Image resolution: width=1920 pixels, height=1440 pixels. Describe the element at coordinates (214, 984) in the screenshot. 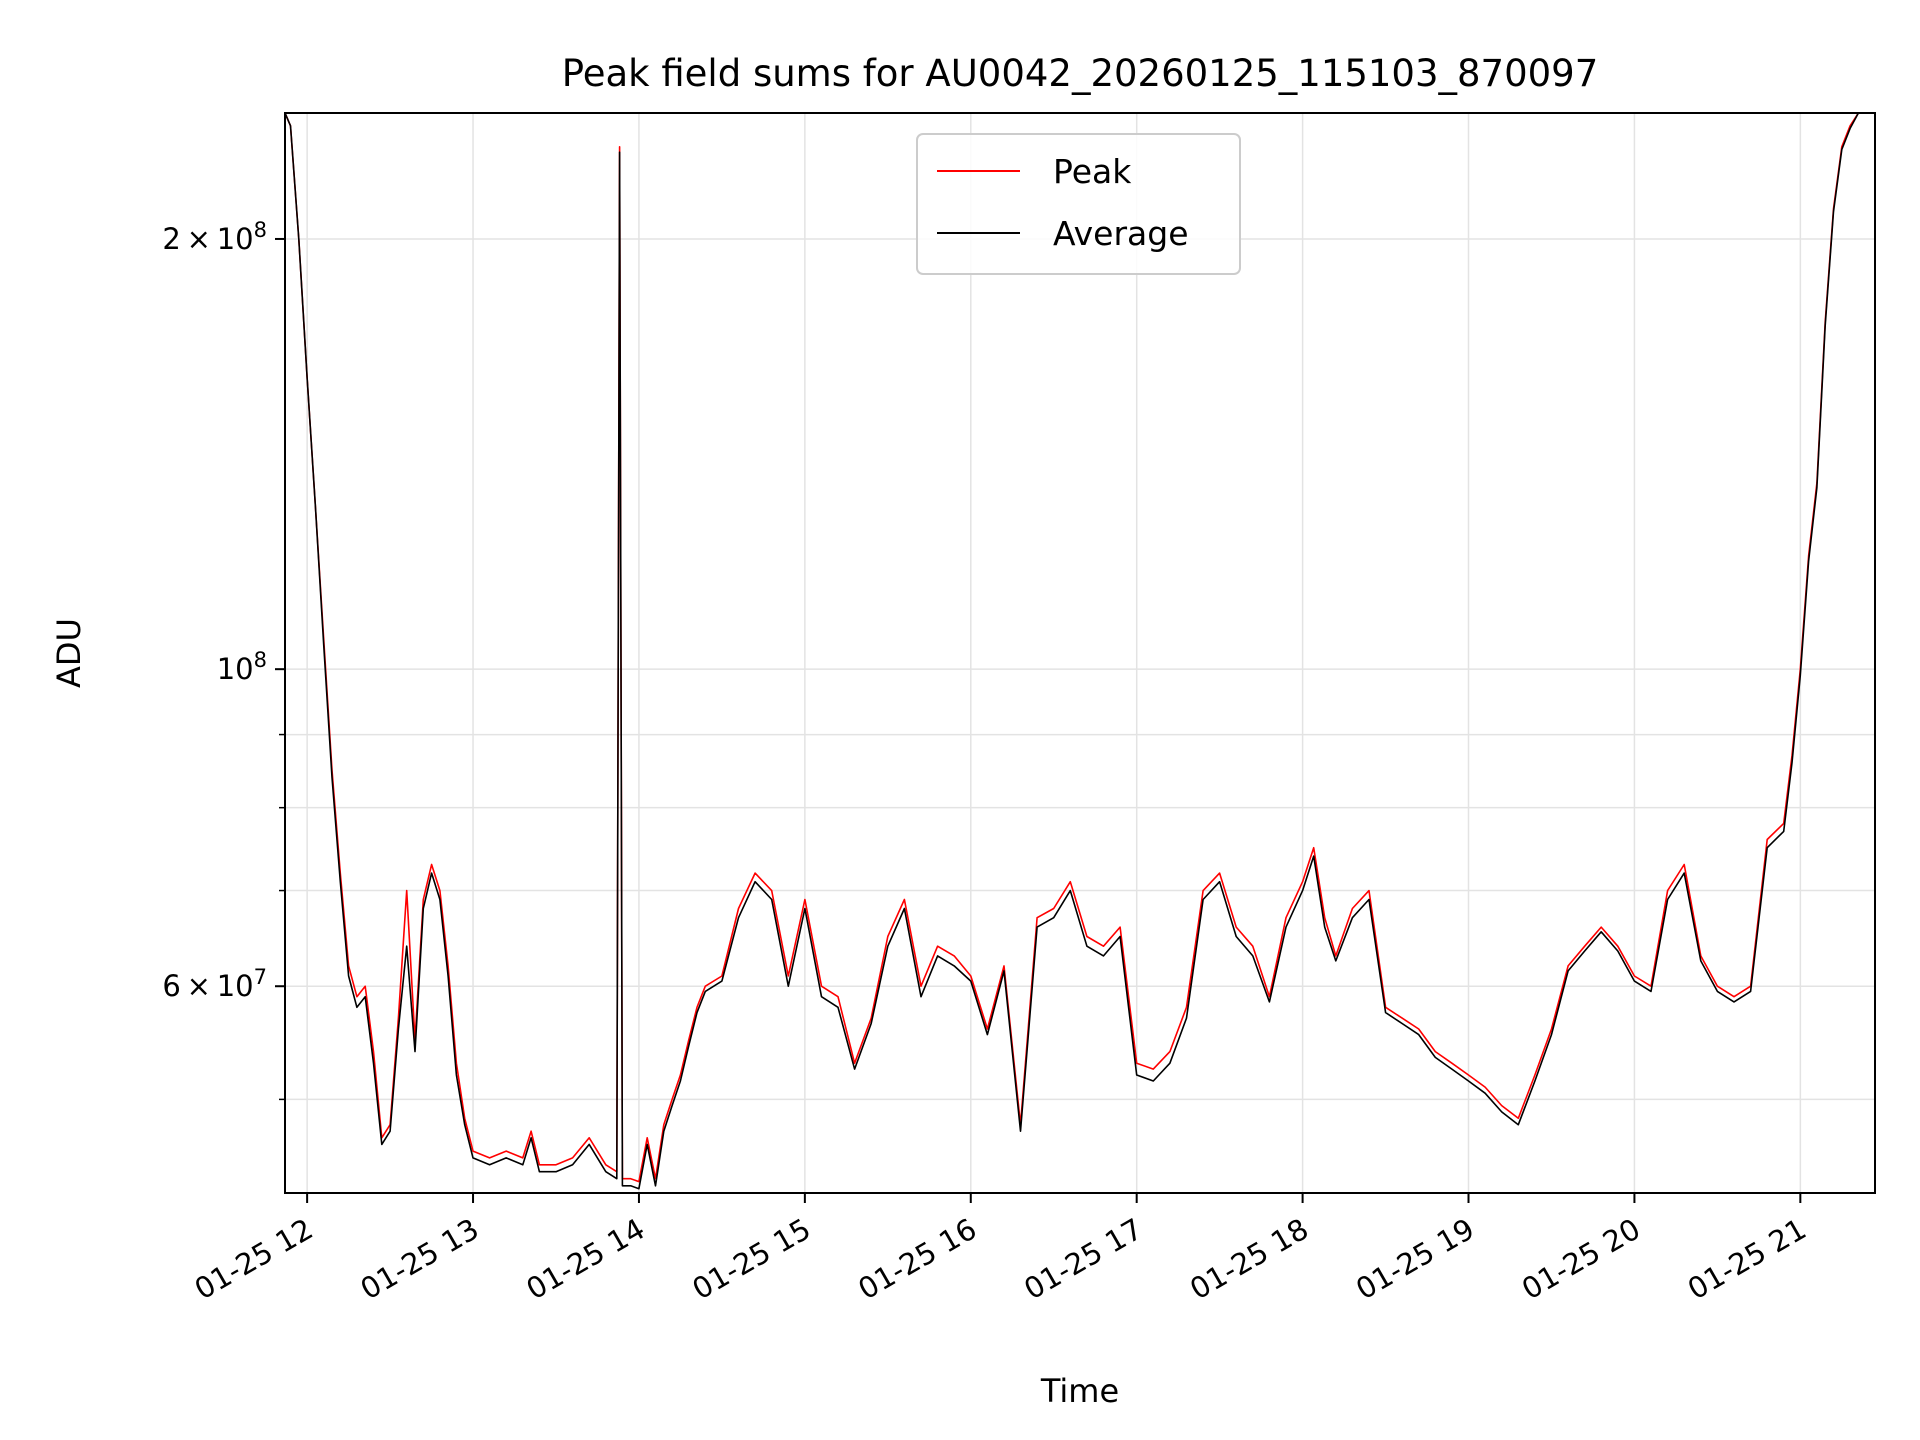

I see `y-tick-label: 6 × 107` at that location.